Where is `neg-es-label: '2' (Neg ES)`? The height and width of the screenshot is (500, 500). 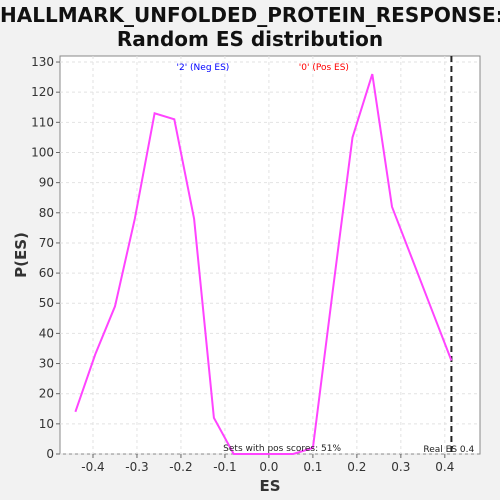 neg-es-label: '2' (Neg ES) is located at coordinates (203, 68).